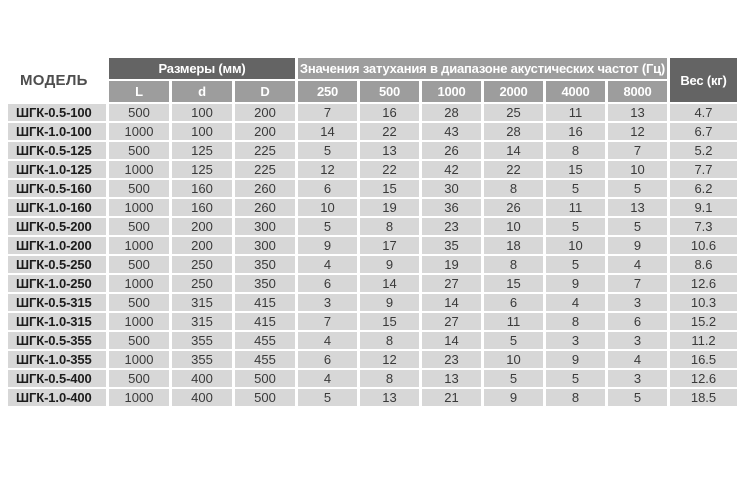  What do you see at coordinates (513, 397) in the screenshot?
I see `attenuation-2000-cell: 9` at bounding box center [513, 397].